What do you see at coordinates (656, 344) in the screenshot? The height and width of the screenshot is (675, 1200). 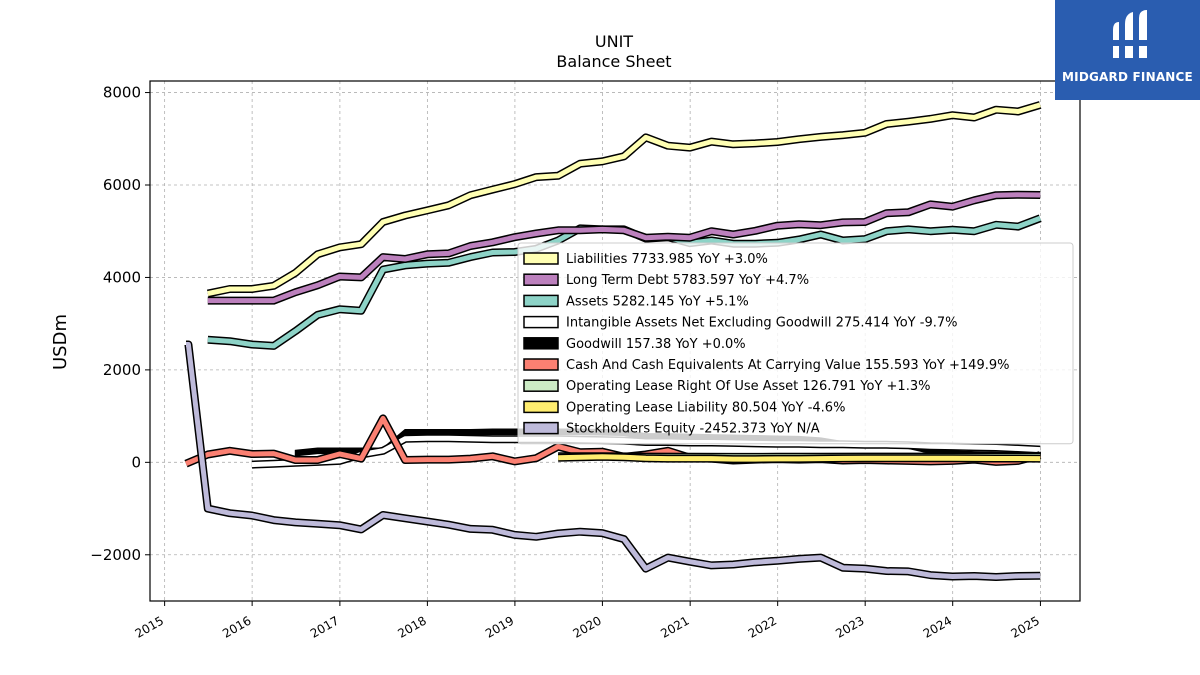 I see `legend-label-goodwill: Goodwill 157.38 YoY +0.0%` at bounding box center [656, 344].